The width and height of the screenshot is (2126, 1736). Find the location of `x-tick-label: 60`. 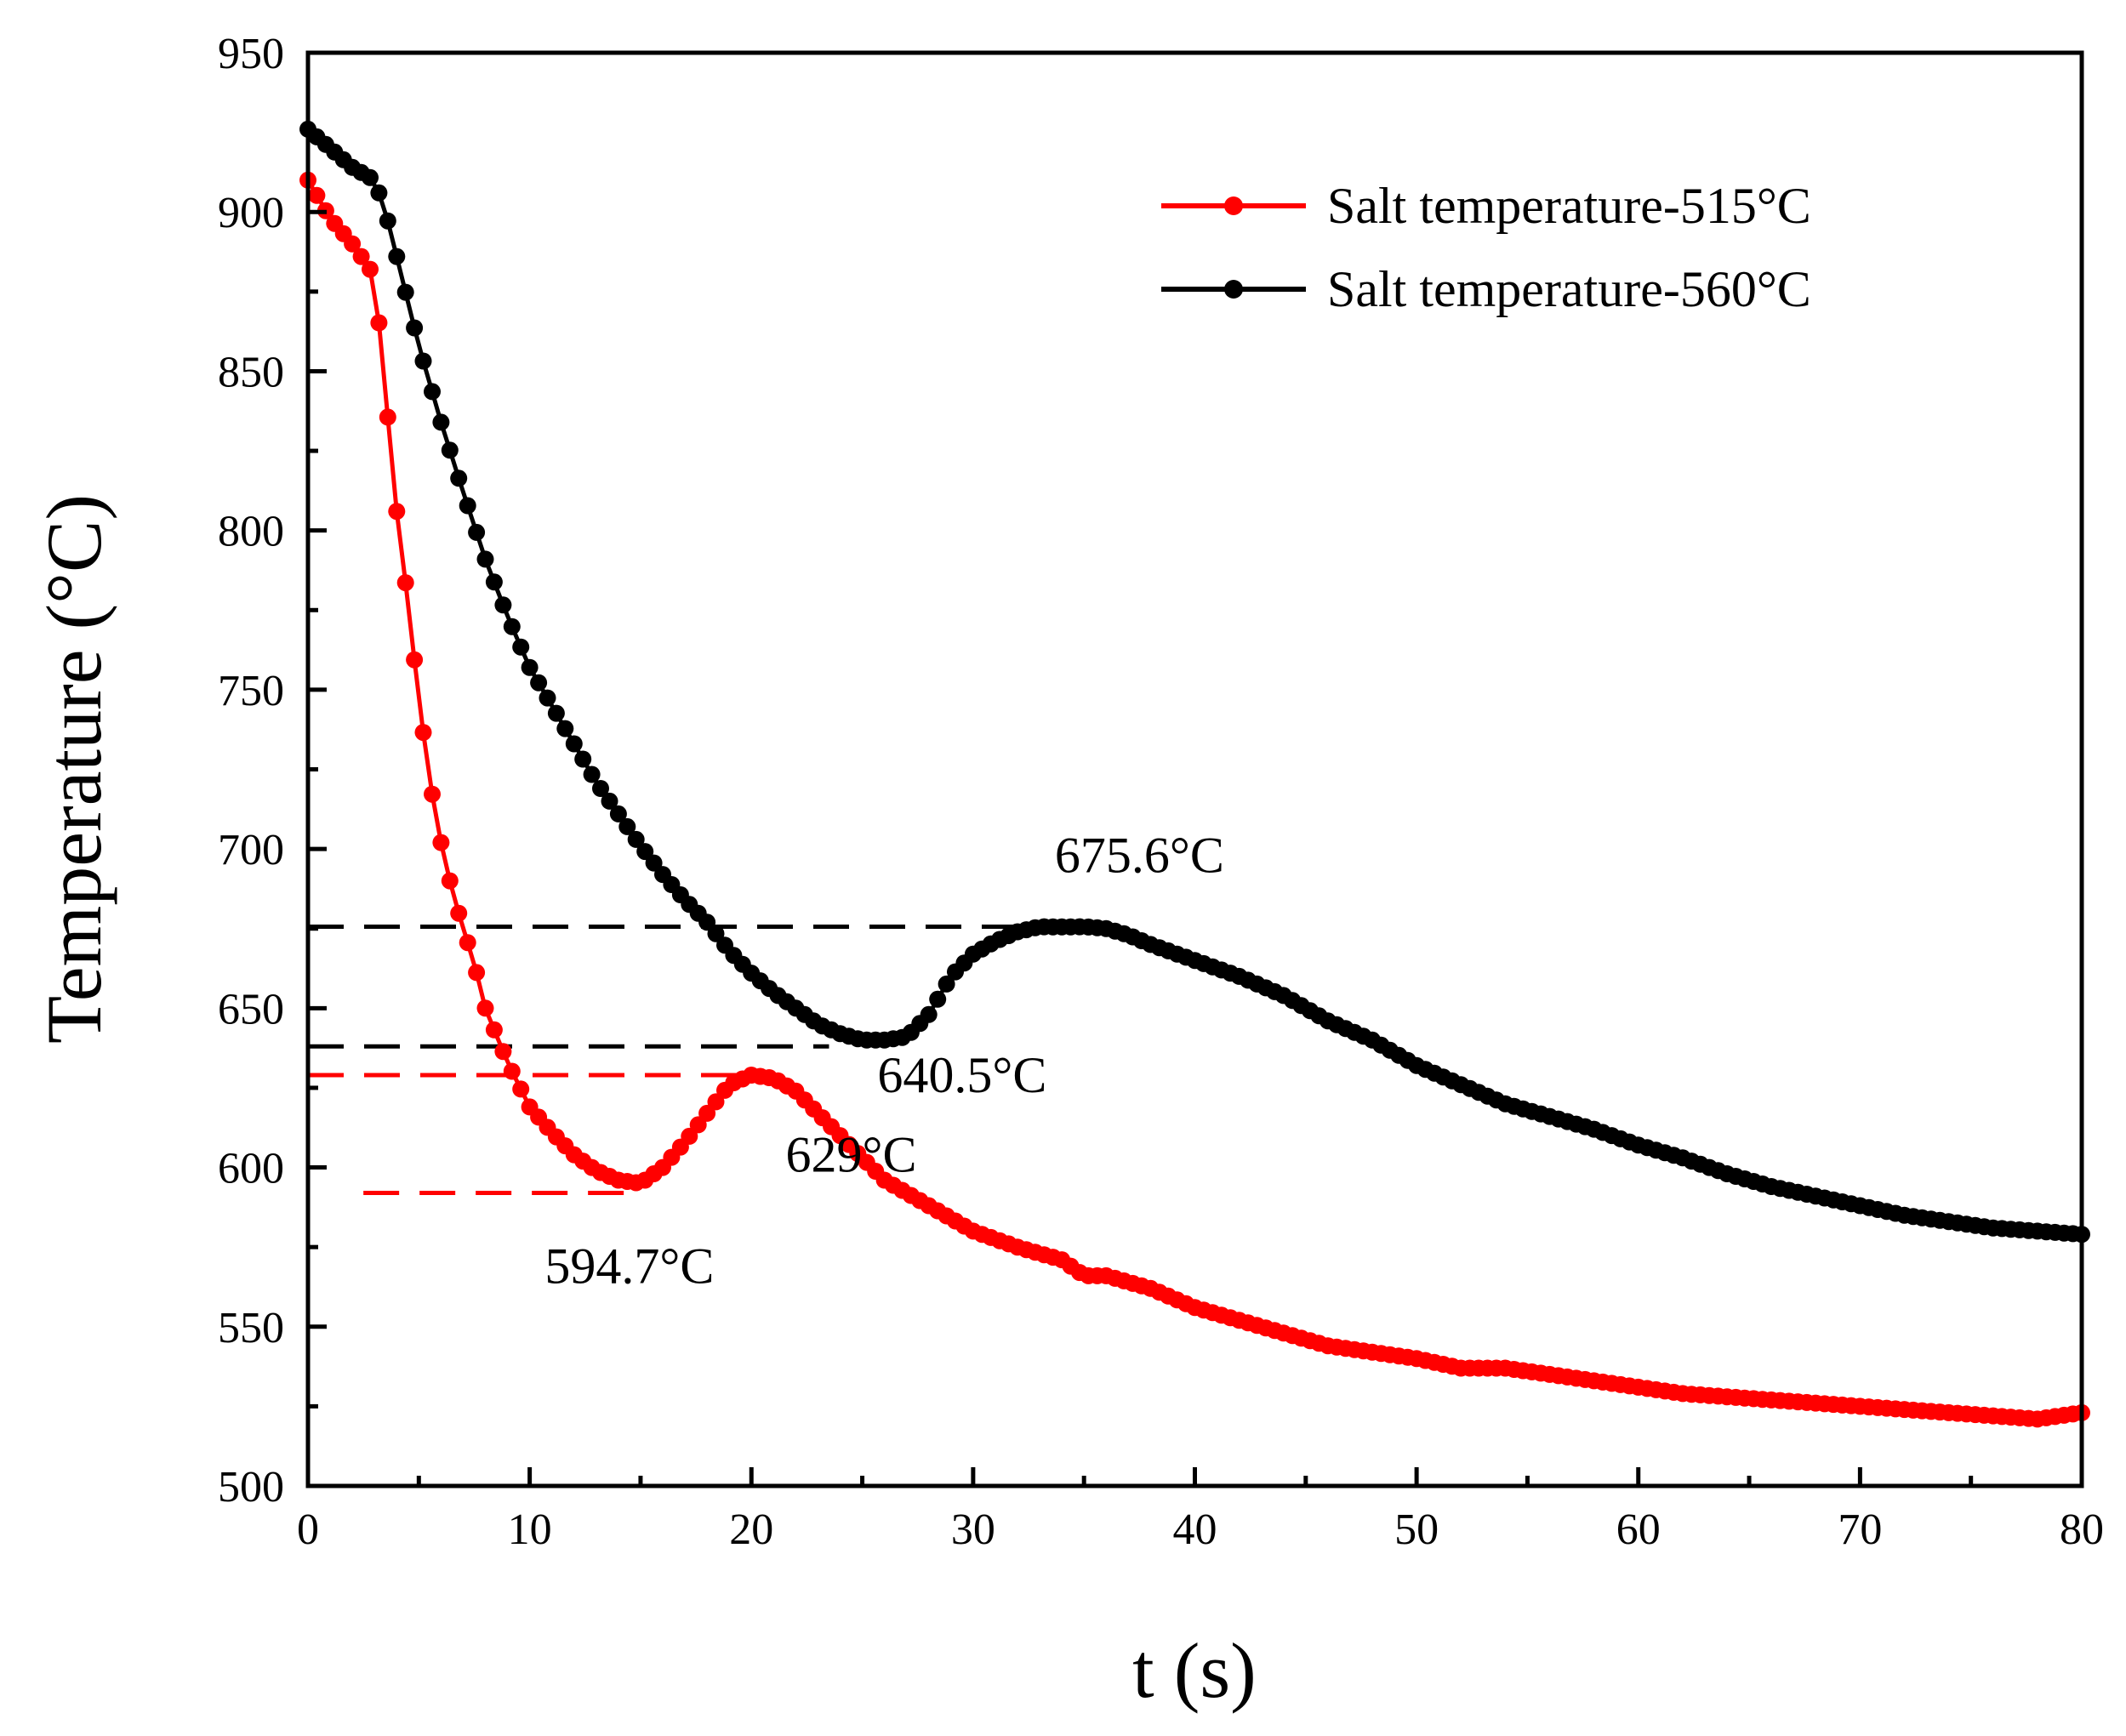

x-tick-label: 60 is located at coordinates (1638, 1529).